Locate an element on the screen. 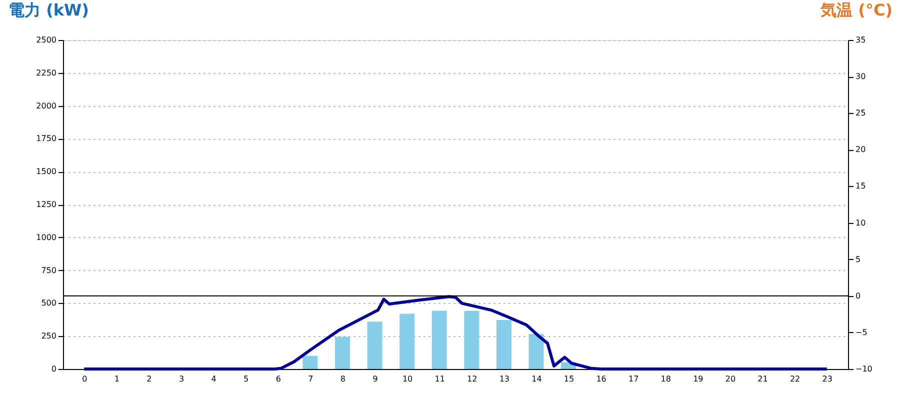 The image size is (900, 400). y-tick-label: 2250 is located at coordinates (46, 73).